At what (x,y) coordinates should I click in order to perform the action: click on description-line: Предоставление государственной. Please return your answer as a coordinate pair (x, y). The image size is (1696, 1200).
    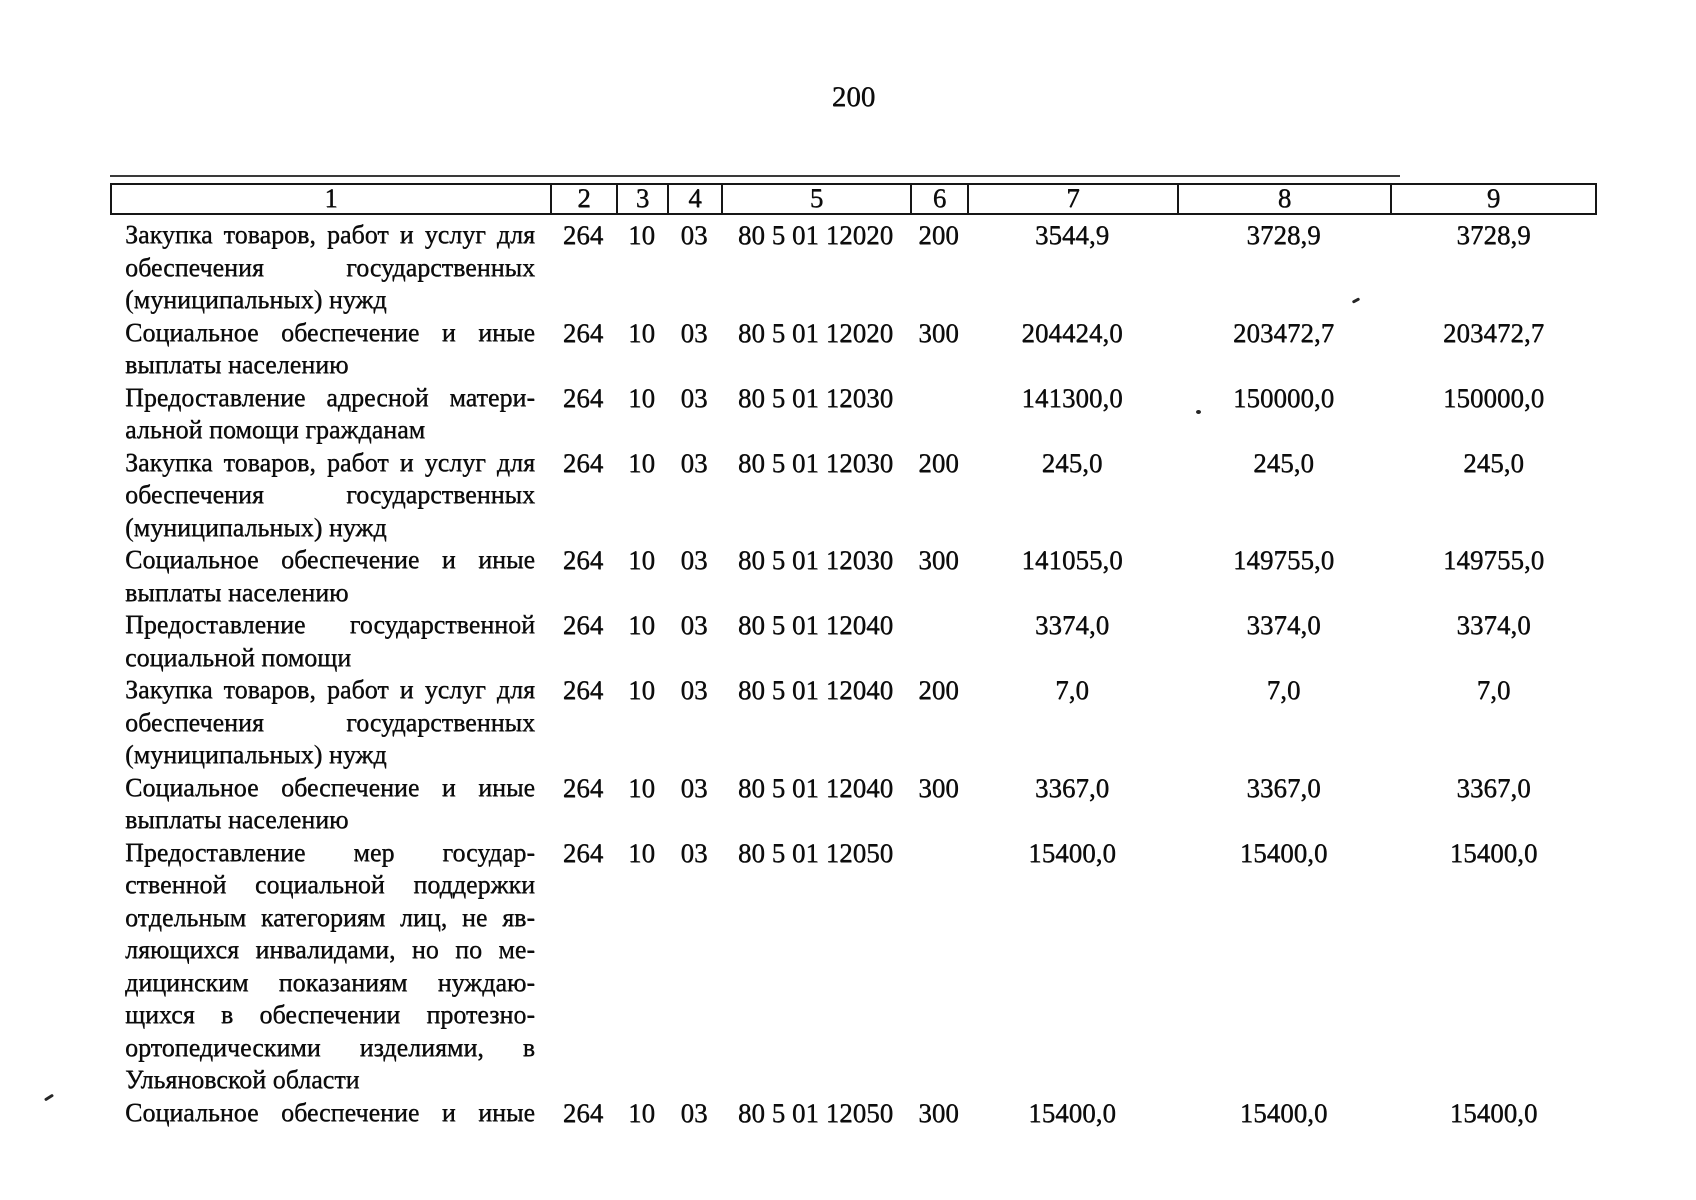
    Looking at the image, I should click on (330, 624).